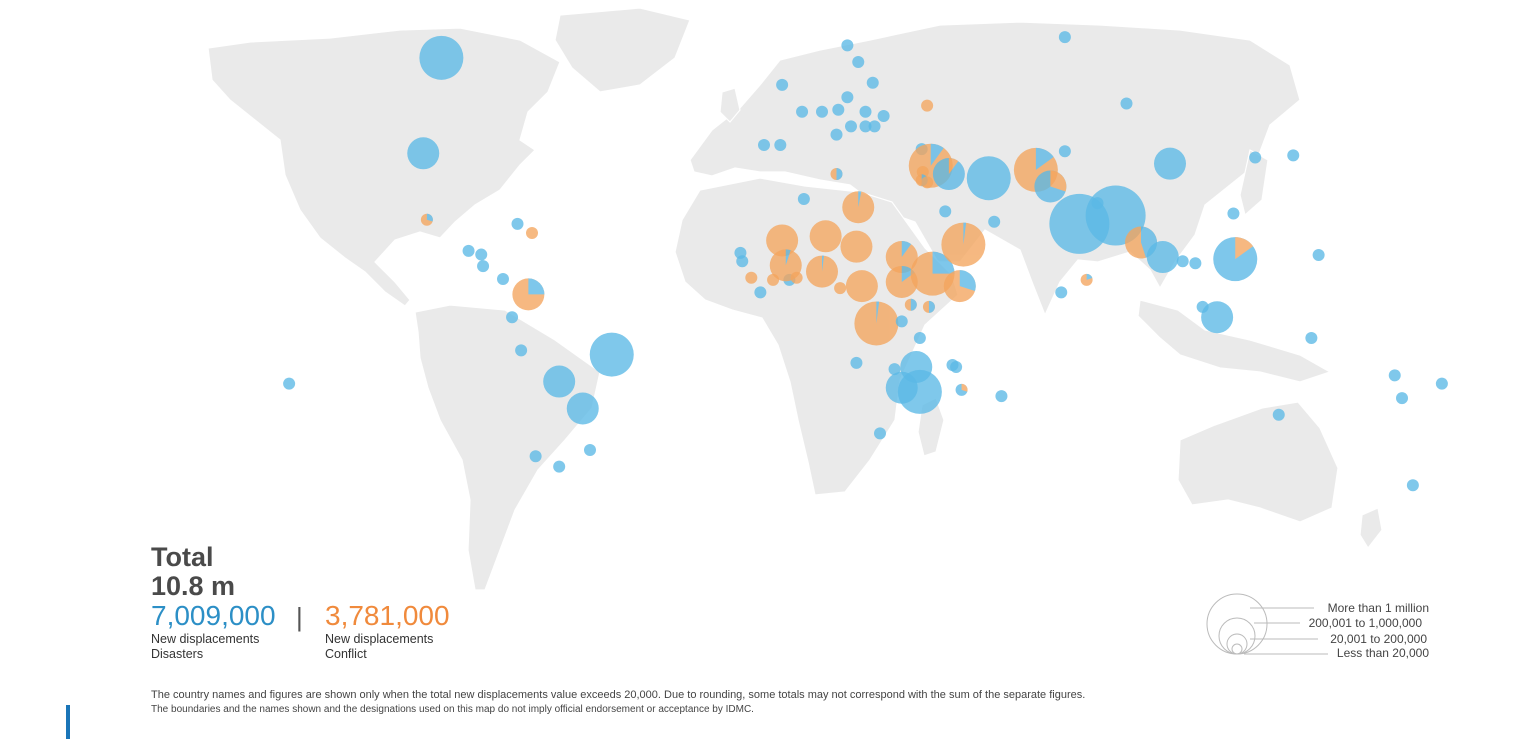 This screenshot has height=739, width=1523. I want to click on disasters-figure: 7,009,000 New displacements Disasters, so click(213, 631).